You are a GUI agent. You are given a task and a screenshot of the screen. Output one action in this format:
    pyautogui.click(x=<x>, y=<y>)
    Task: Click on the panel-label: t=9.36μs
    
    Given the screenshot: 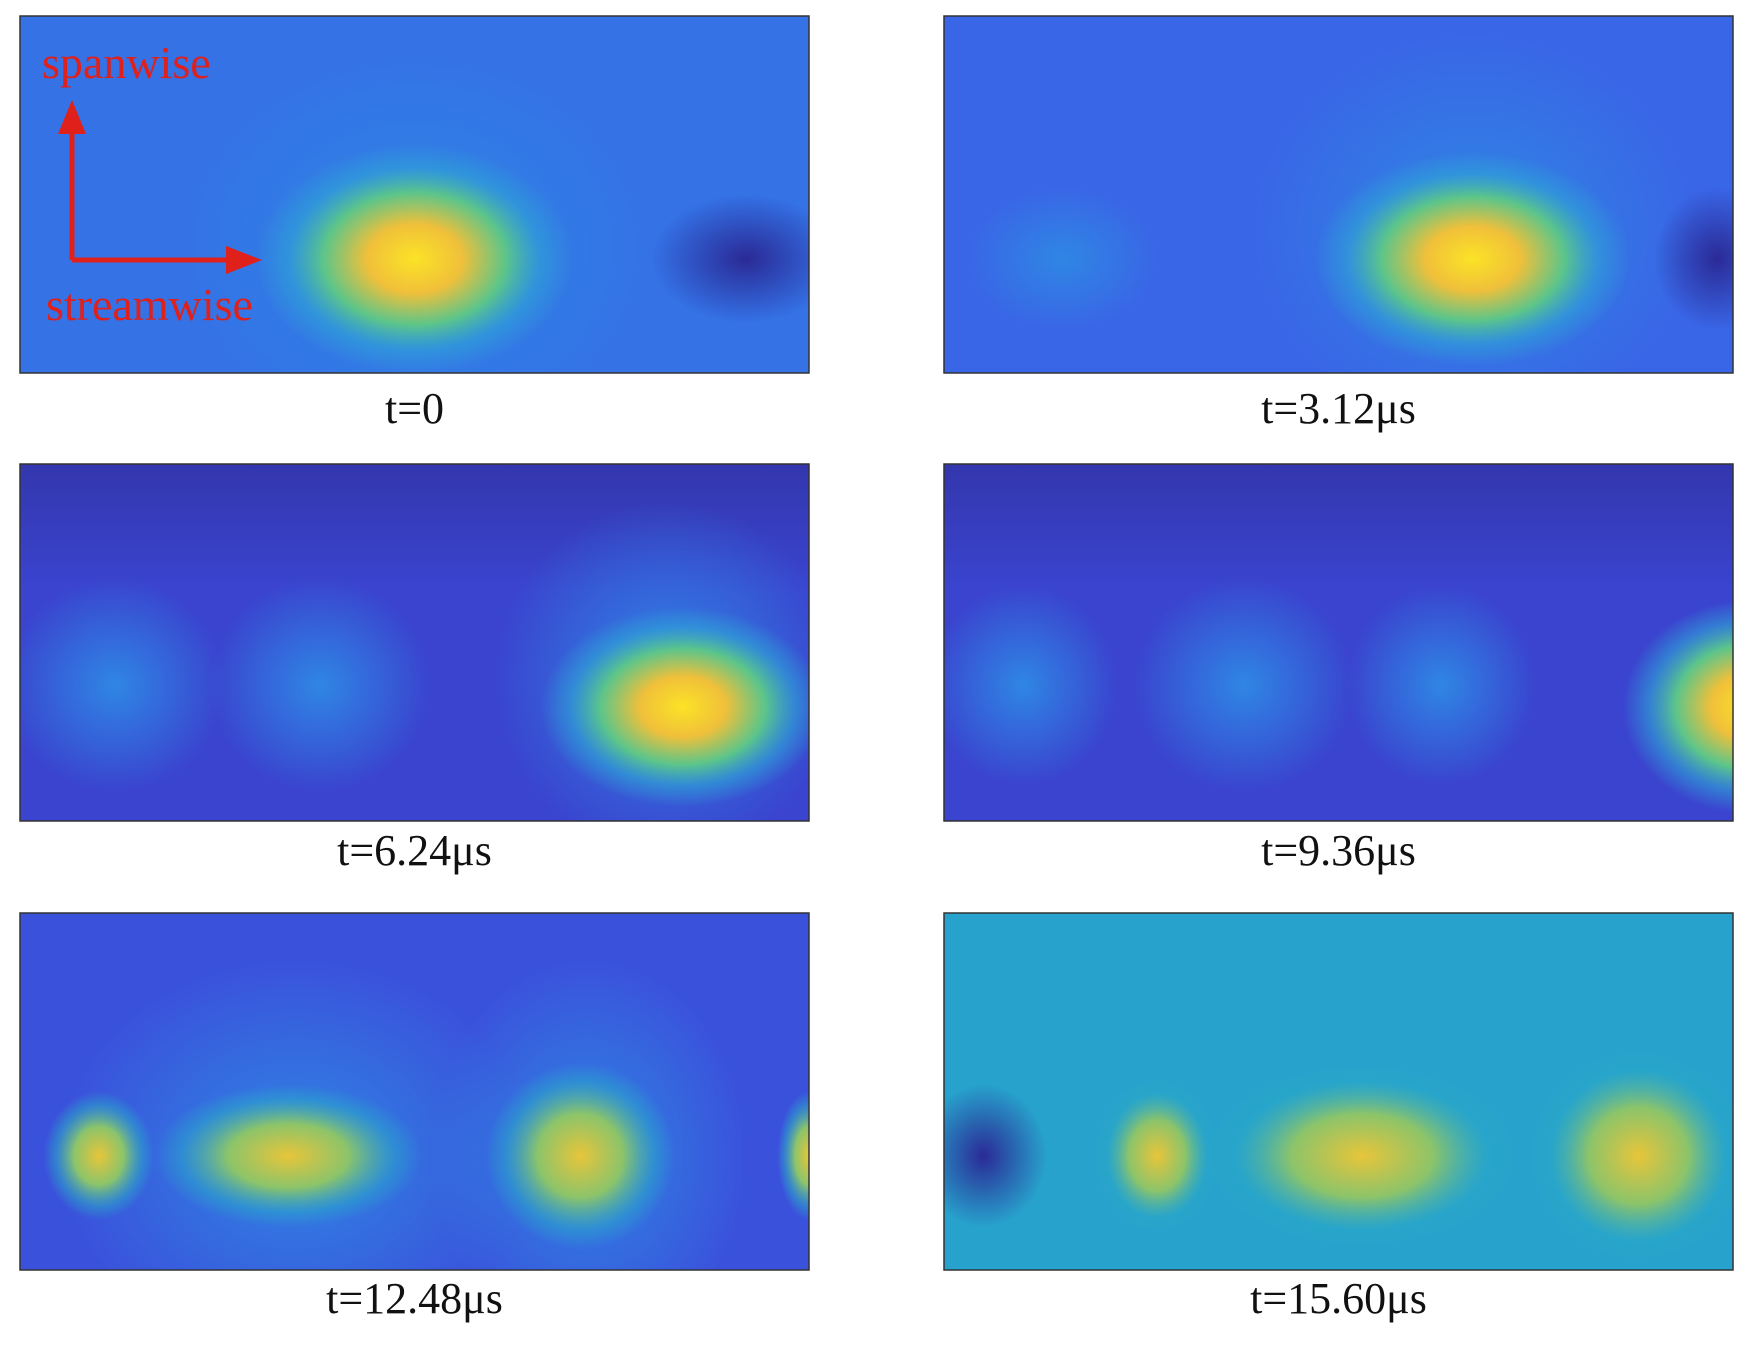 What is the action you would take?
    pyautogui.click(x=1338, y=850)
    